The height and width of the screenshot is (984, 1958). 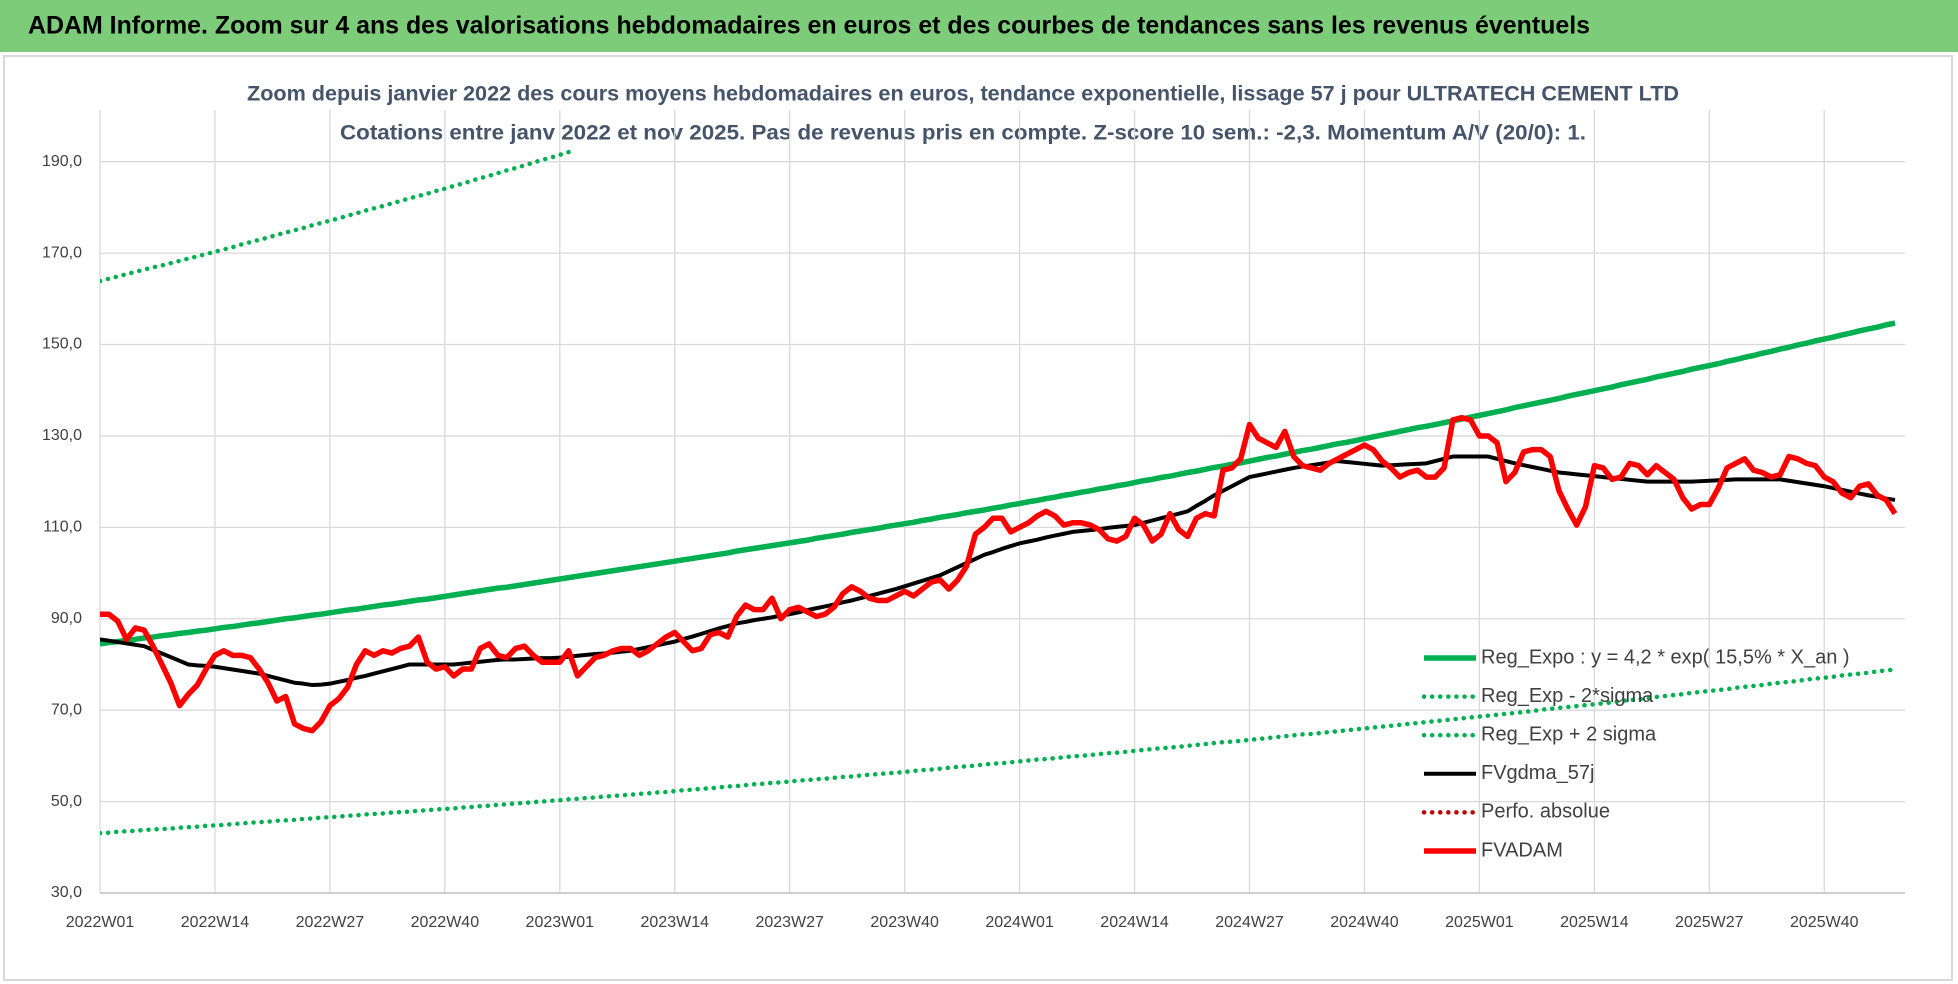 What do you see at coordinates (1134, 922) in the screenshot?
I see `x-tick-label: 2024W14` at bounding box center [1134, 922].